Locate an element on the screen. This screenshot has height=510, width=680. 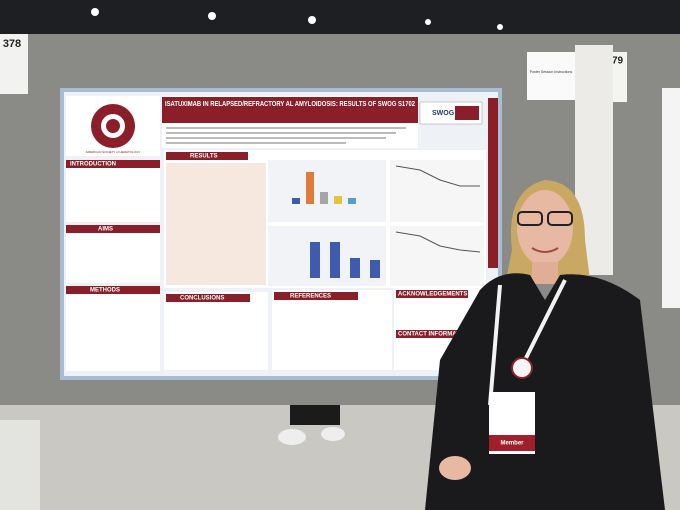
references-panel is located at coordinates (332, 330).